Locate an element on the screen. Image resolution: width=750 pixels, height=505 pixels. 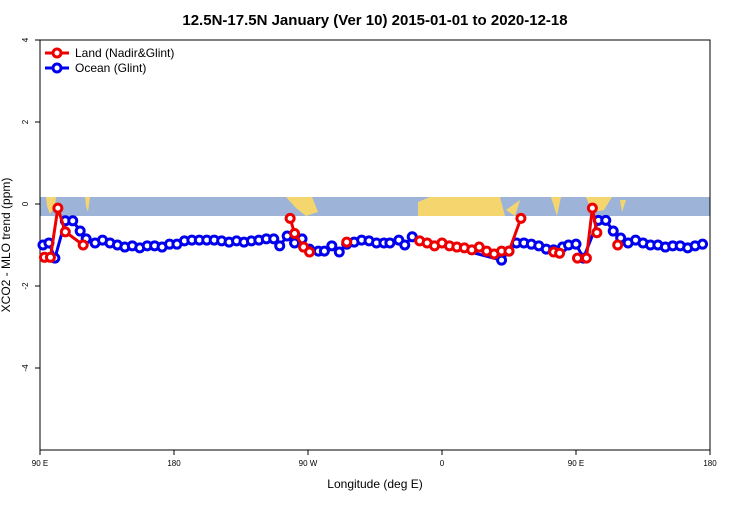
ocean-band is located at coordinates (375, 206).